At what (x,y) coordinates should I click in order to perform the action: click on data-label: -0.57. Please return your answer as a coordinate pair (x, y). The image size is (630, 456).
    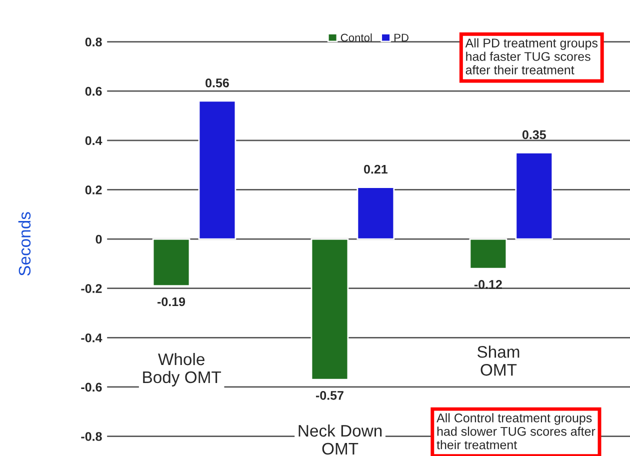
    Looking at the image, I should click on (330, 395).